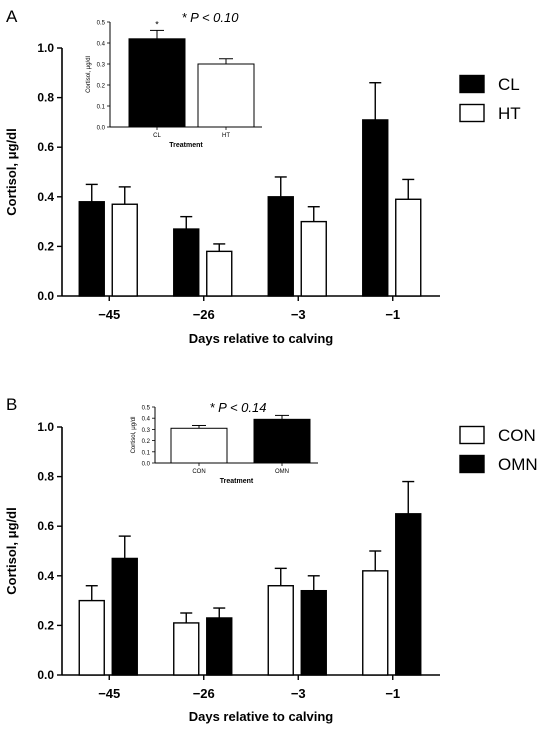 Image resolution: width=550 pixels, height=732 pixels. I want to click on panel-label: A, so click(12, 16).